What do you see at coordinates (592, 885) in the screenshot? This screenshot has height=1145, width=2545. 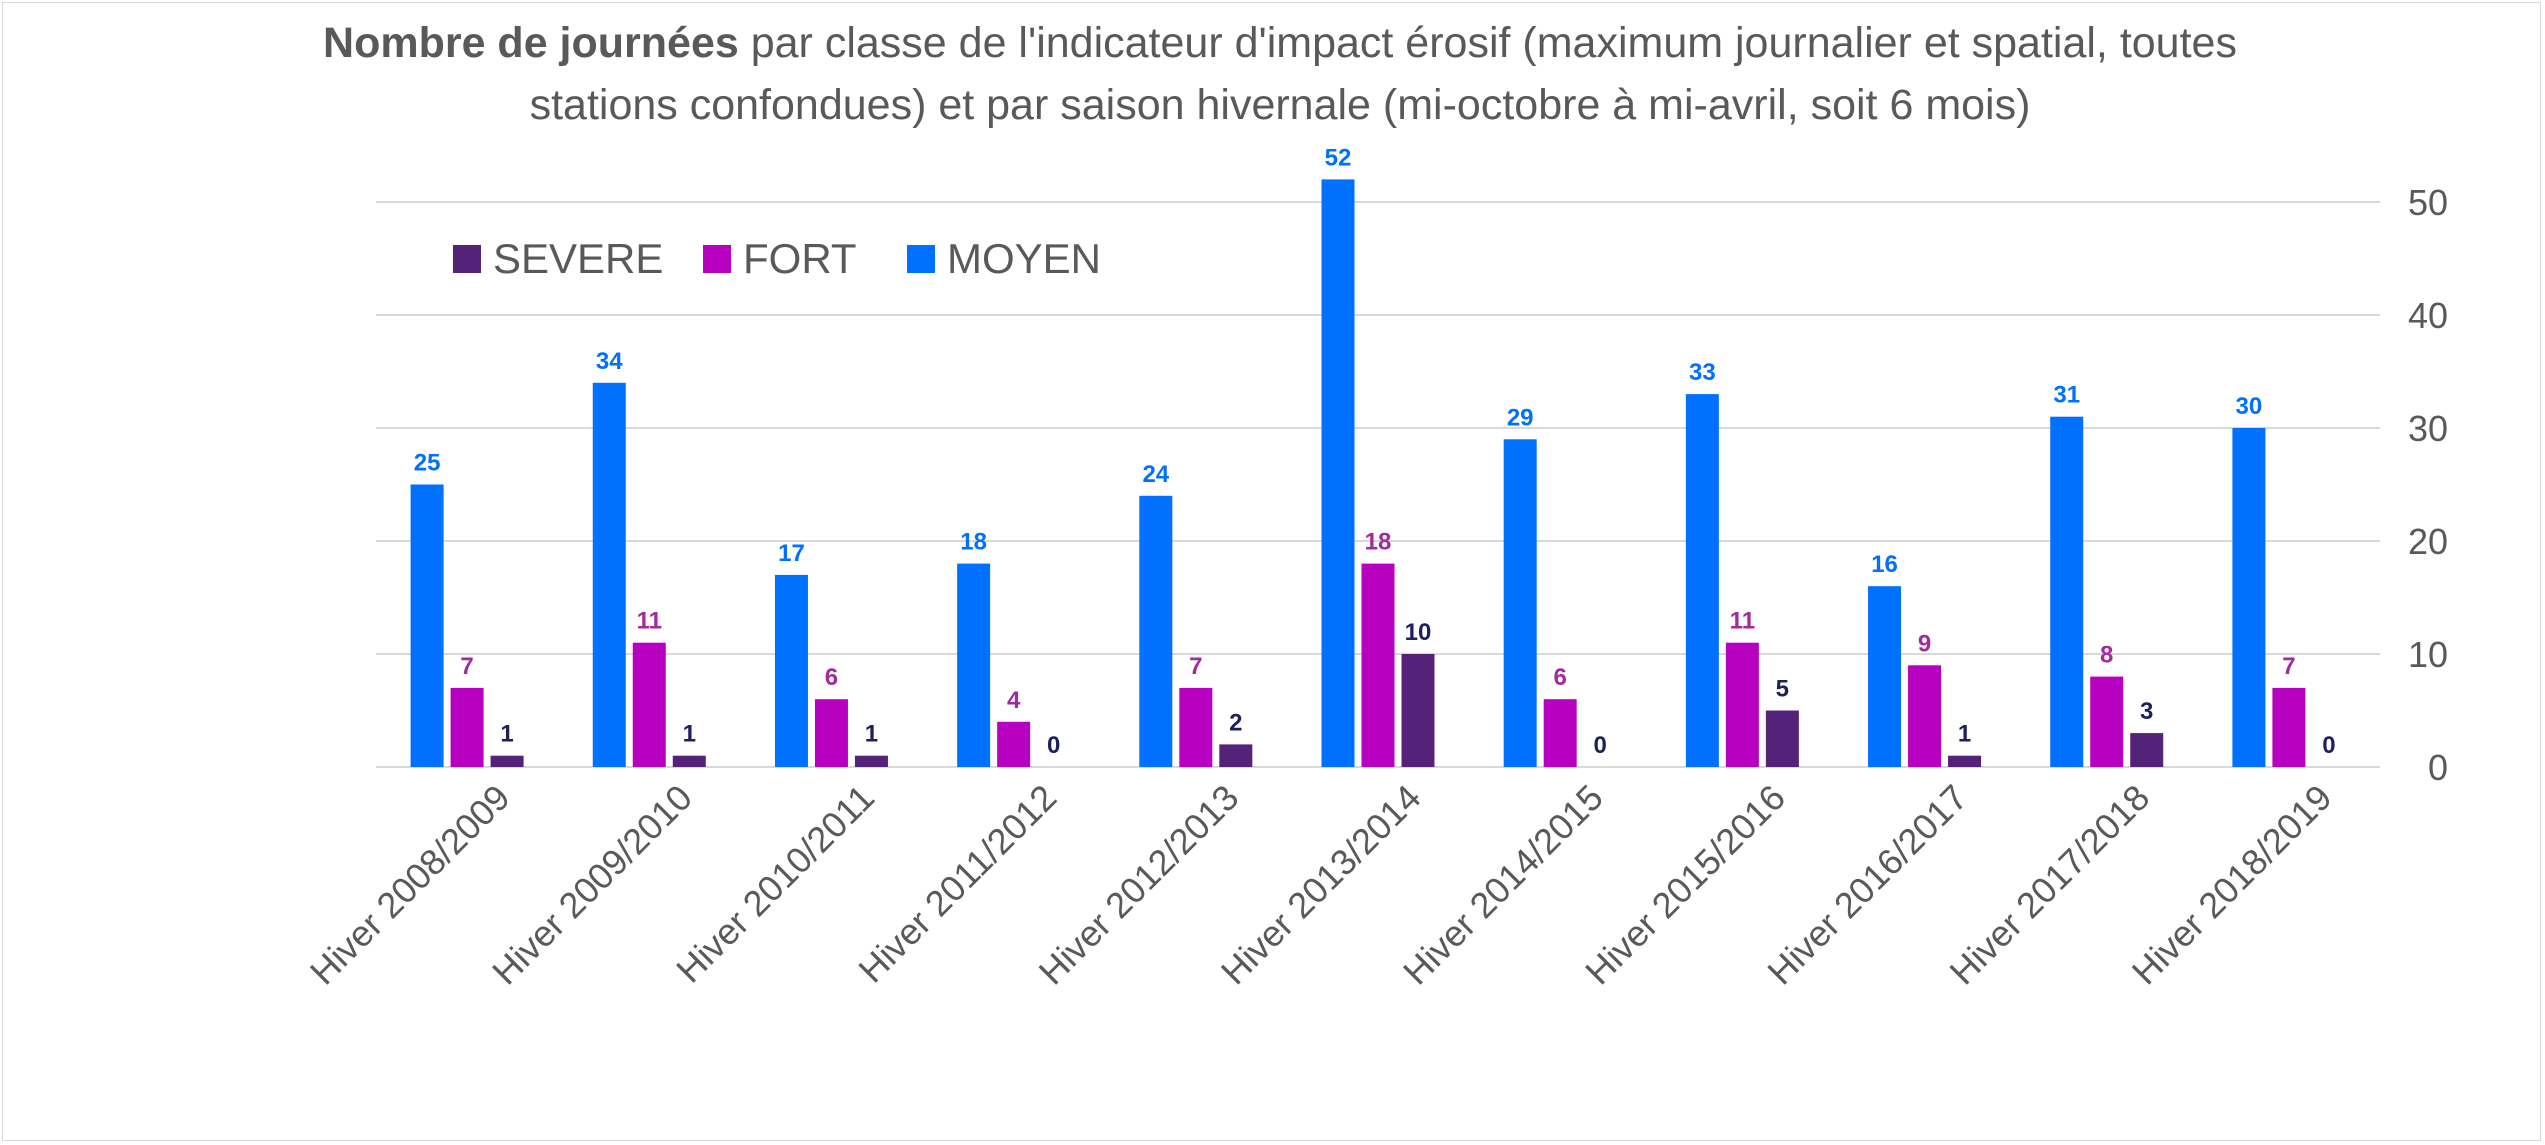 I see `x-category-label: Hiver 2009/2010` at bounding box center [592, 885].